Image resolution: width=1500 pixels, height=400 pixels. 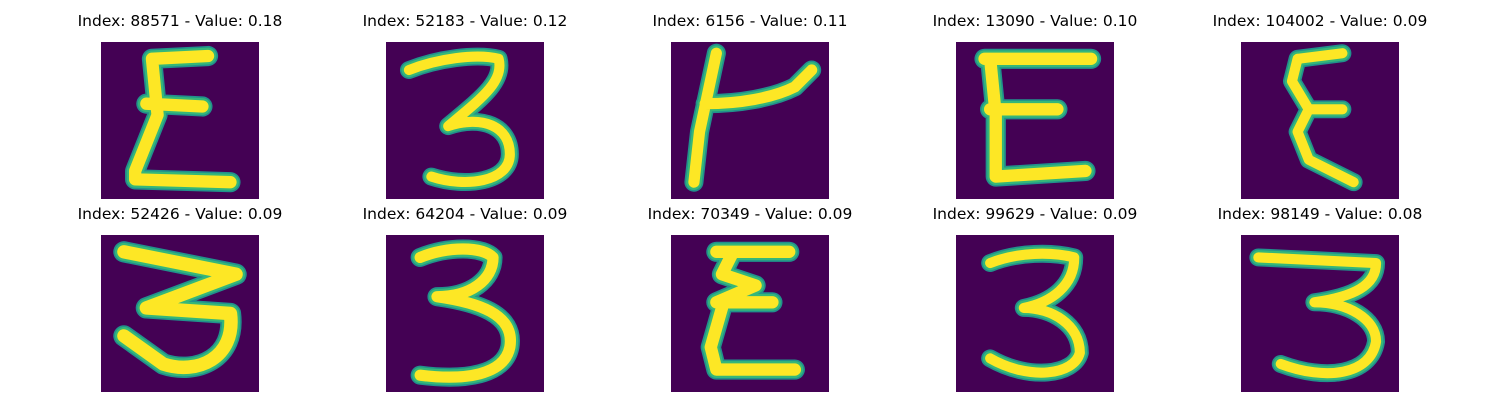 I want to click on panel-7: Index: 64204 - Value: 0.09, so click(x=465, y=296).